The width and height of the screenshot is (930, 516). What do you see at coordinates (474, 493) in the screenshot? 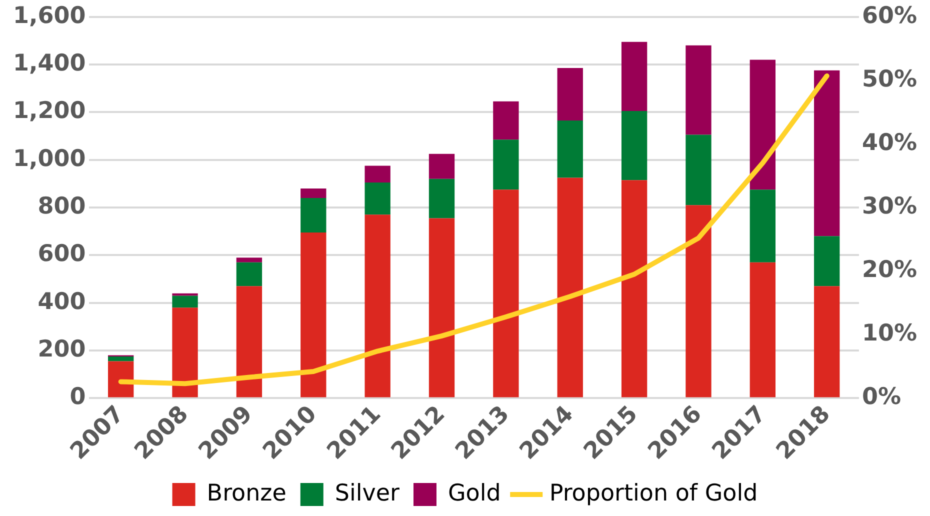
I see `legend-label: Gold` at bounding box center [474, 493].